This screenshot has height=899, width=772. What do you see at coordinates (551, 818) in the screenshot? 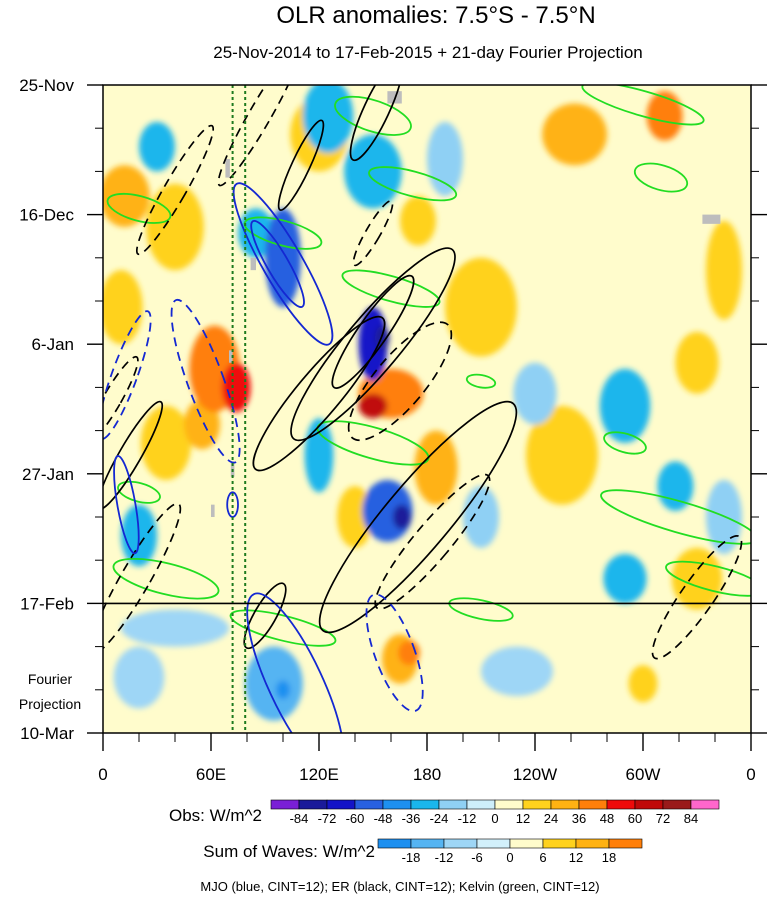
I see `obs-level-9: 24` at bounding box center [551, 818].